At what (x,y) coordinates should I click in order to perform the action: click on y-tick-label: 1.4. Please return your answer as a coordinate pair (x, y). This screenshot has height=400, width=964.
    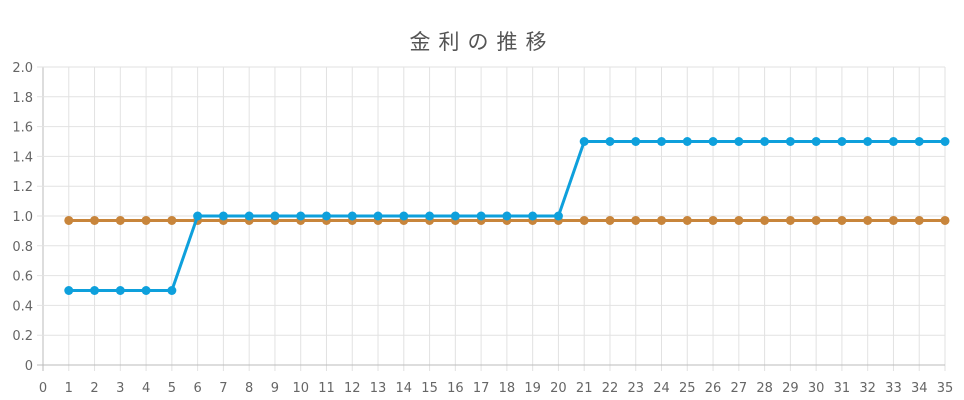
    Looking at the image, I should click on (22, 157).